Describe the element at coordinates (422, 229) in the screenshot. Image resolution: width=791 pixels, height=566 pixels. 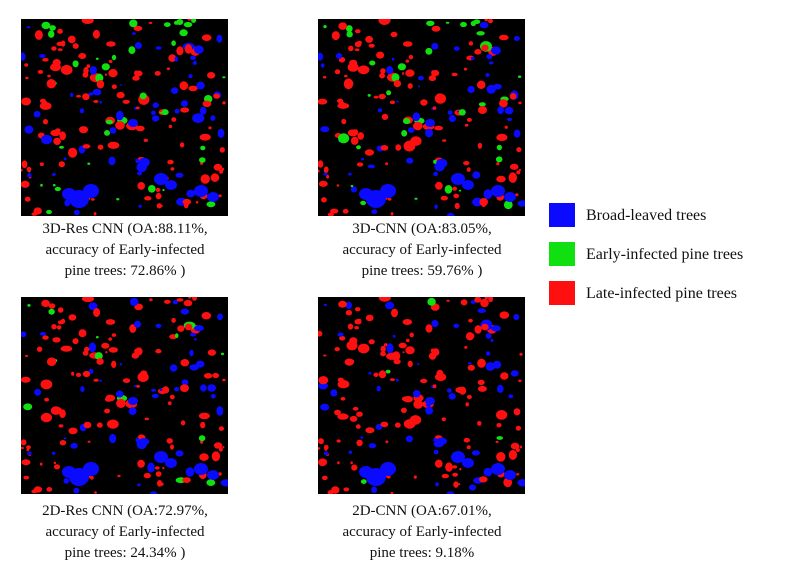
I see `caption-line-1: 3D-CNN (OA:83.05%,` at that location.